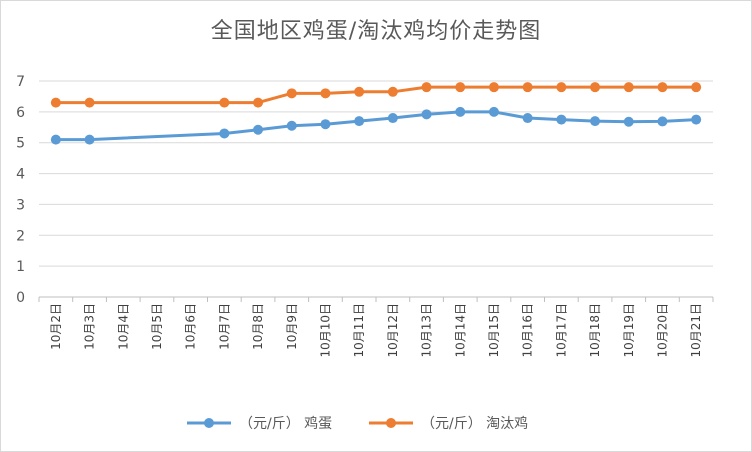 The image size is (752, 452). What do you see at coordinates (20, 205) in the screenshot?
I see `y-tick-label: 3` at bounding box center [20, 205].